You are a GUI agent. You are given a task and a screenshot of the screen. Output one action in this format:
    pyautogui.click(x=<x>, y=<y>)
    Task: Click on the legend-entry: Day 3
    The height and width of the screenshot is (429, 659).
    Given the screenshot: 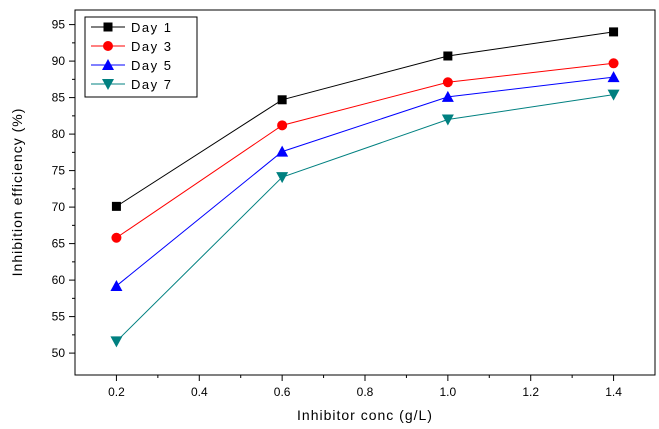 What is the action you would take?
    pyautogui.click(x=131, y=46)
    